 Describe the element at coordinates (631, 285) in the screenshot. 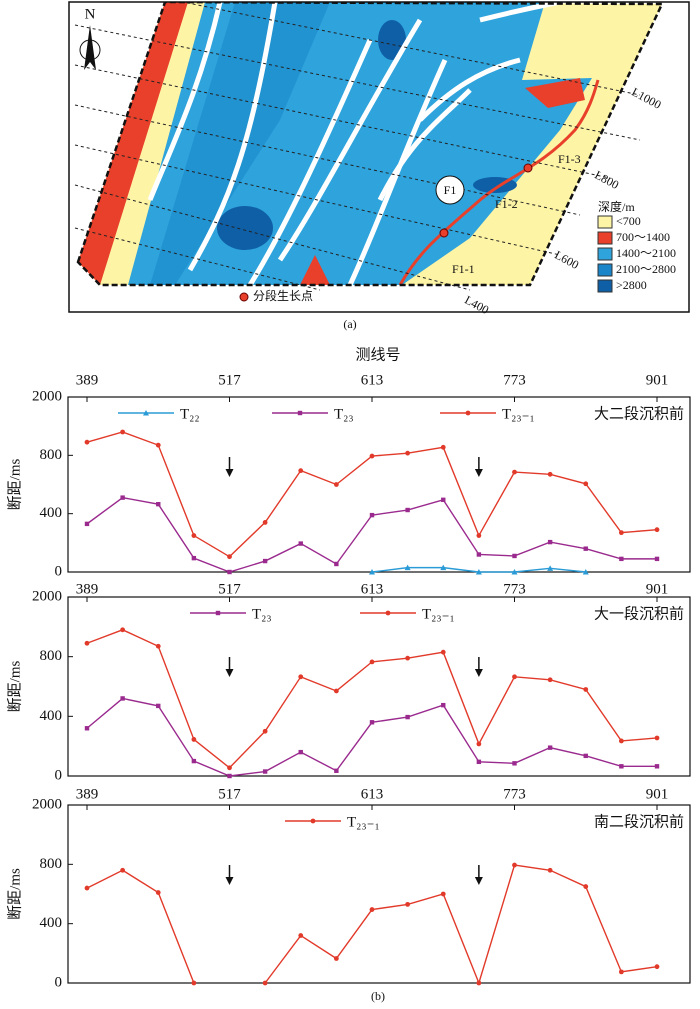

I see `legend-label: >2800` at that location.